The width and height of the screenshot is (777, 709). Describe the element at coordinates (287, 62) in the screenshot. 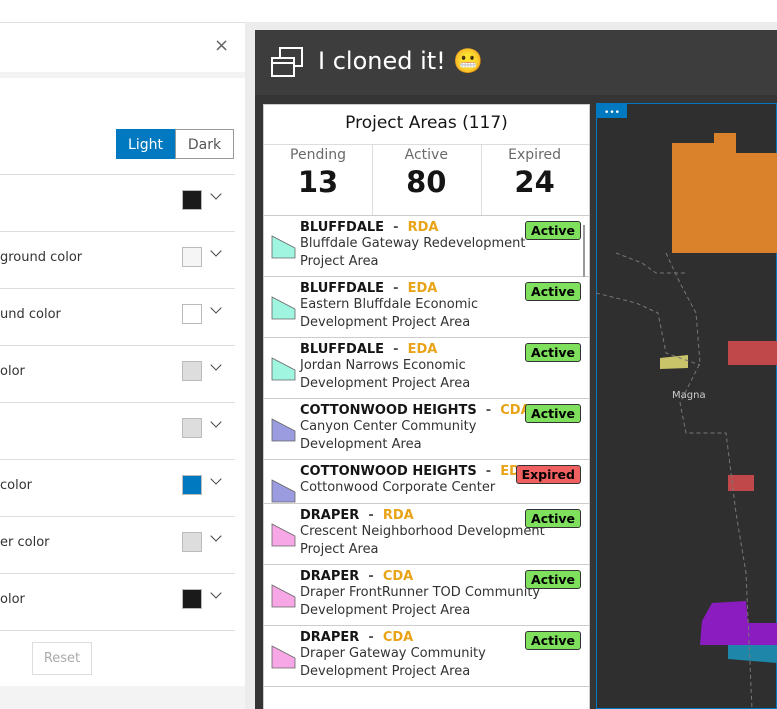

I see `app-icon` at that location.